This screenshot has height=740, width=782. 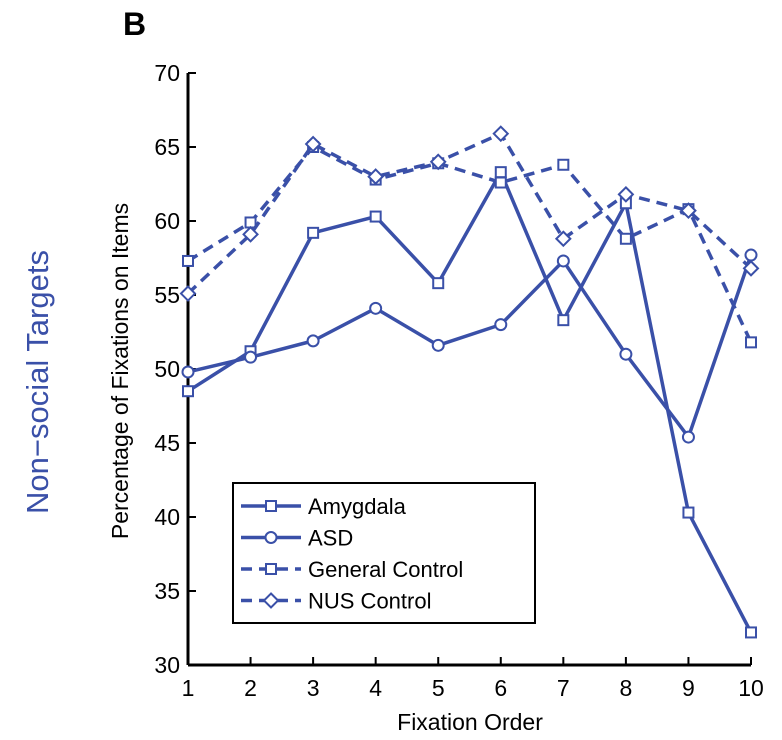 I want to click on x-tick-label: 10, so click(x=751, y=688).